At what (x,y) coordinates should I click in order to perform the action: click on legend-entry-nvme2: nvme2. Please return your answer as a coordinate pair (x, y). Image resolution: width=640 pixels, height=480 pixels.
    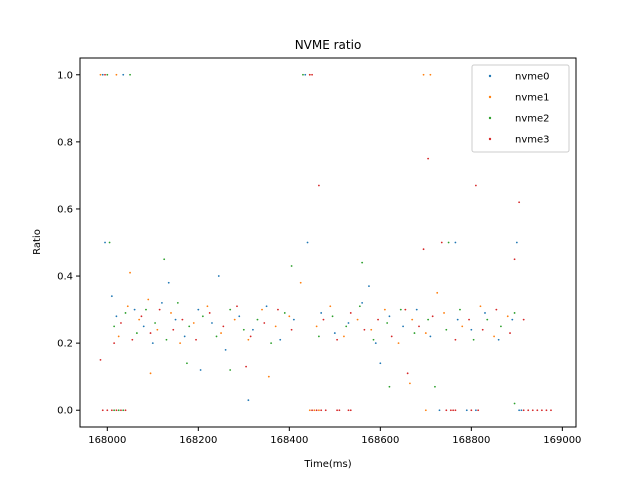
    Looking at the image, I should click on (532, 119).